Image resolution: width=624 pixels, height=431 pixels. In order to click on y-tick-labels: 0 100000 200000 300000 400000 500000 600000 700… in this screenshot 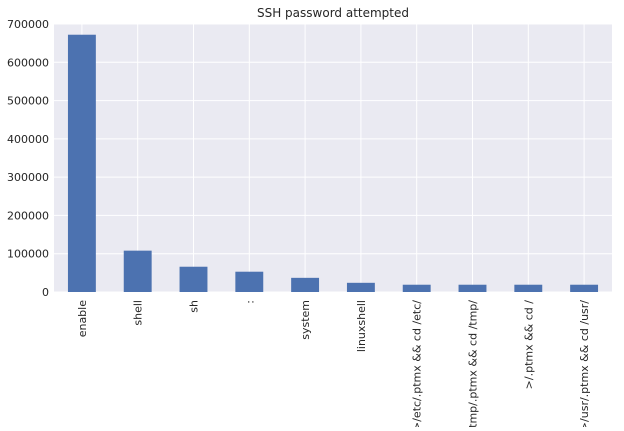, I will do `click(28, 158)`.